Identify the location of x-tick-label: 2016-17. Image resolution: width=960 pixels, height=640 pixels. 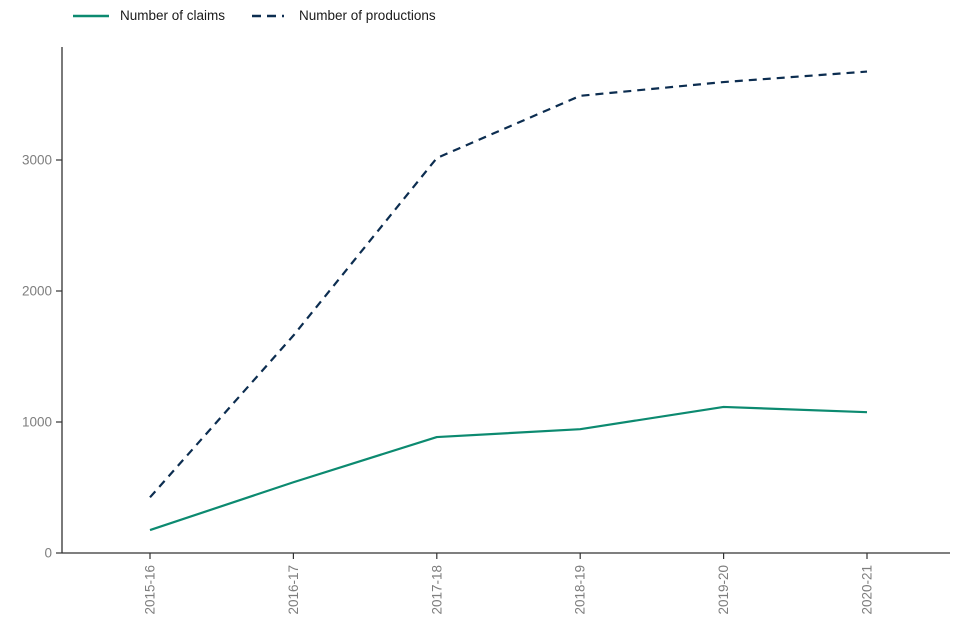
(293, 590).